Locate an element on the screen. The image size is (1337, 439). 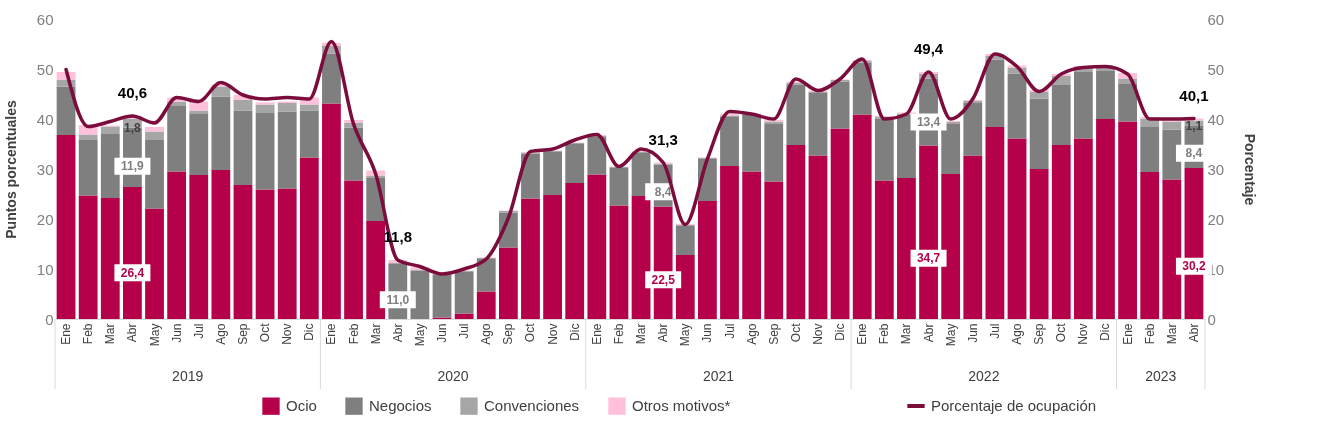
y2-tick-label: 30 is located at coordinates (1216, 169).